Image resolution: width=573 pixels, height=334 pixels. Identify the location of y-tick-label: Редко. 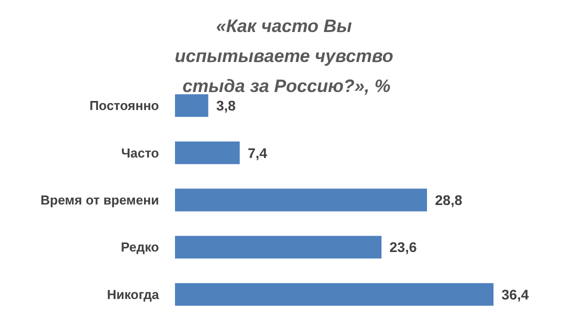
(140, 247).